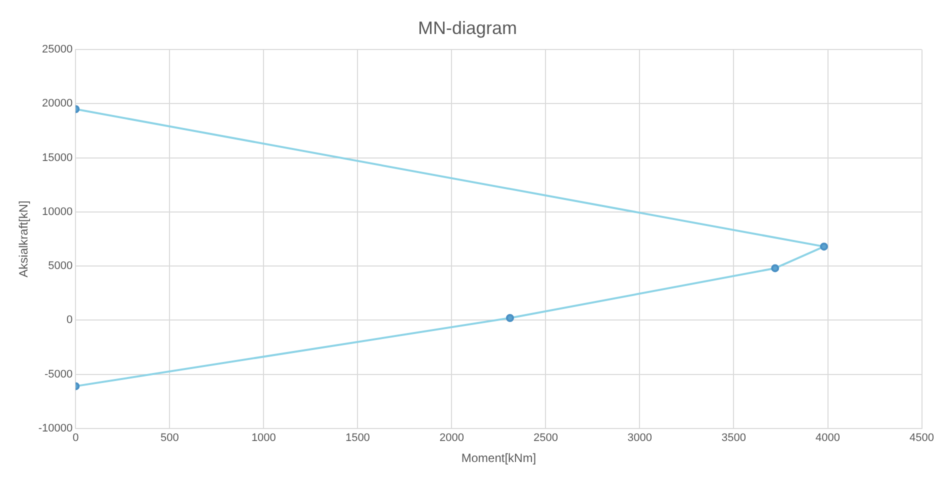 The height and width of the screenshot is (478, 945). What do you see at coordinates (498, 458) in the screenshot?
I see `x-axis-title: Moment[kNm]` at bounding box center [498, 458].